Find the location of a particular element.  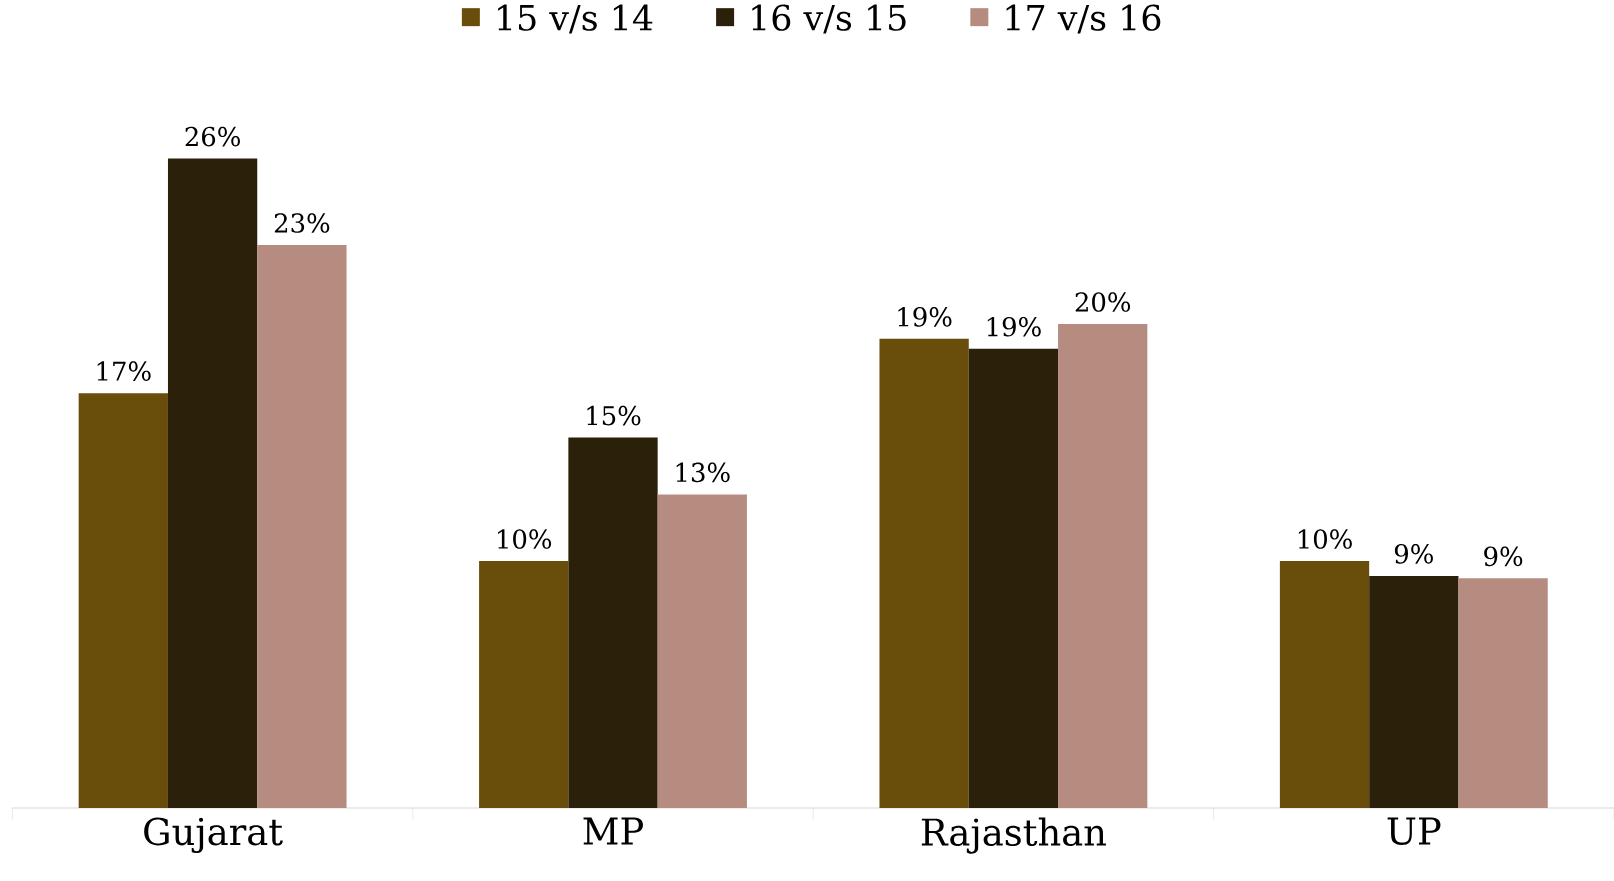

data-label: 13% is located at coordinates (703, 472).